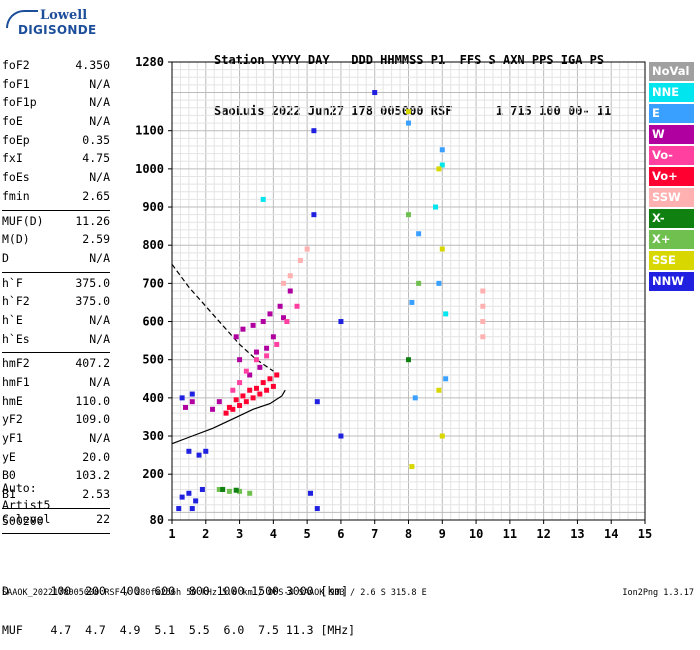 This screenshot has width=700, height=650. Describe the element at coordinates (26, 505) in the screenshot. I see `autoscaling-info: Auto: Artist5 500200` at that location.